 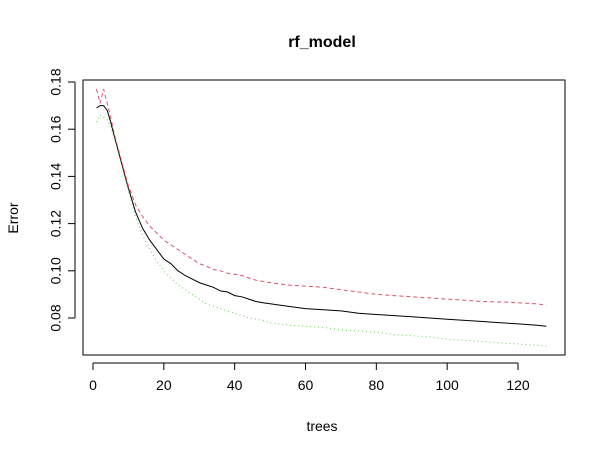 What do you see at coordinates (13, 217) in the screenshot?
I see `y-axis-label: Error` at bounding box center [13, 217].